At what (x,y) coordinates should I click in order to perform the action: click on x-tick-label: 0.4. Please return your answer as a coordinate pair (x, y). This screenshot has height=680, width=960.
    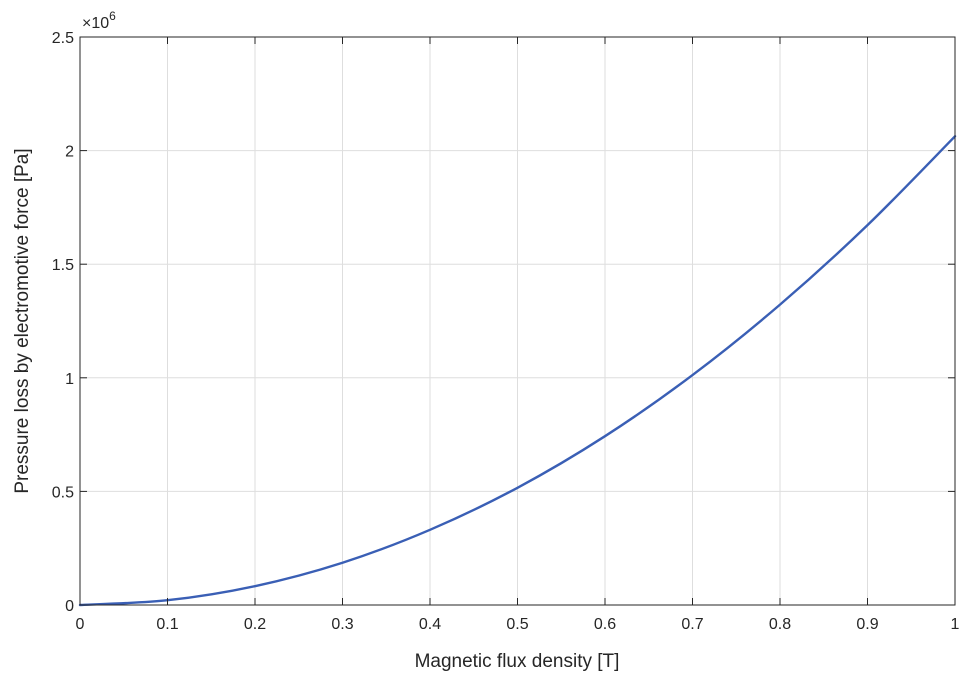
    Looking at the image, I should click on (430, 624).